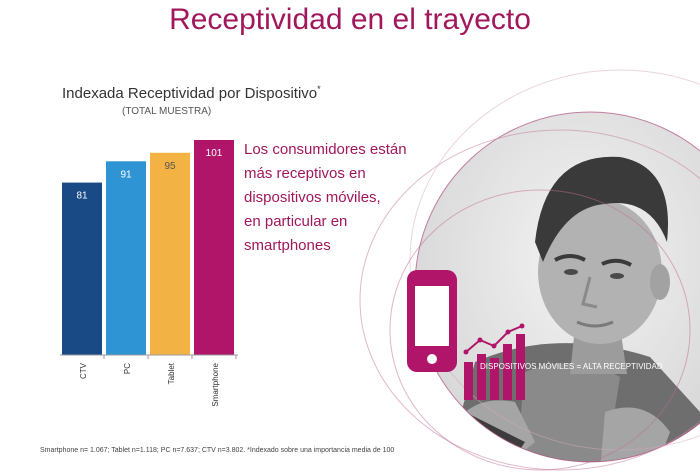 This screenshot has height=472, width=700. I want to click on bar-pc, so click(126, 258).